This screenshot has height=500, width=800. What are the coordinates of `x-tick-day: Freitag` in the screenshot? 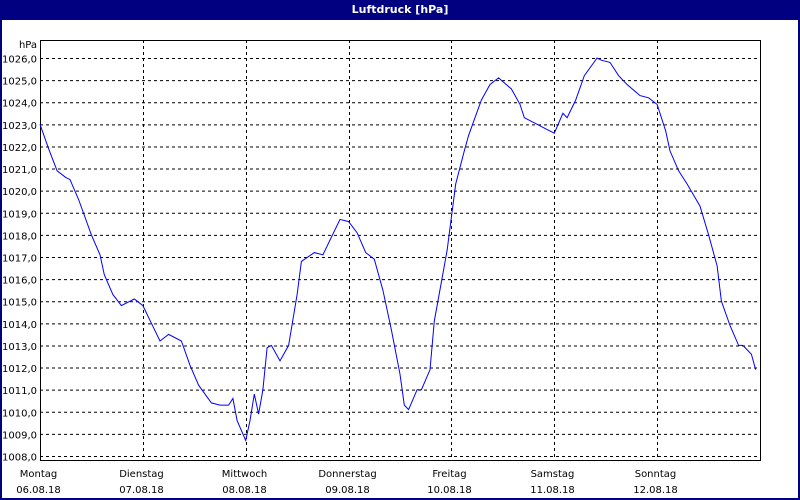 It's located at (449, 474).